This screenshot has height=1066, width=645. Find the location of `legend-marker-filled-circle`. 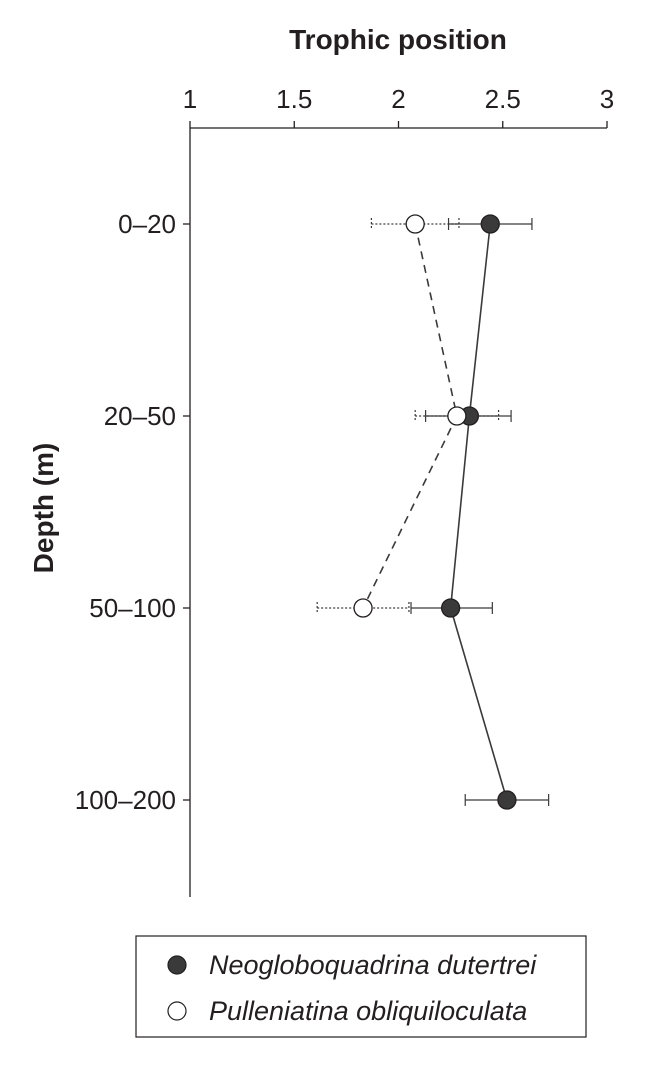

legend-marker-filled-circle is located at coordinates (177, 965).